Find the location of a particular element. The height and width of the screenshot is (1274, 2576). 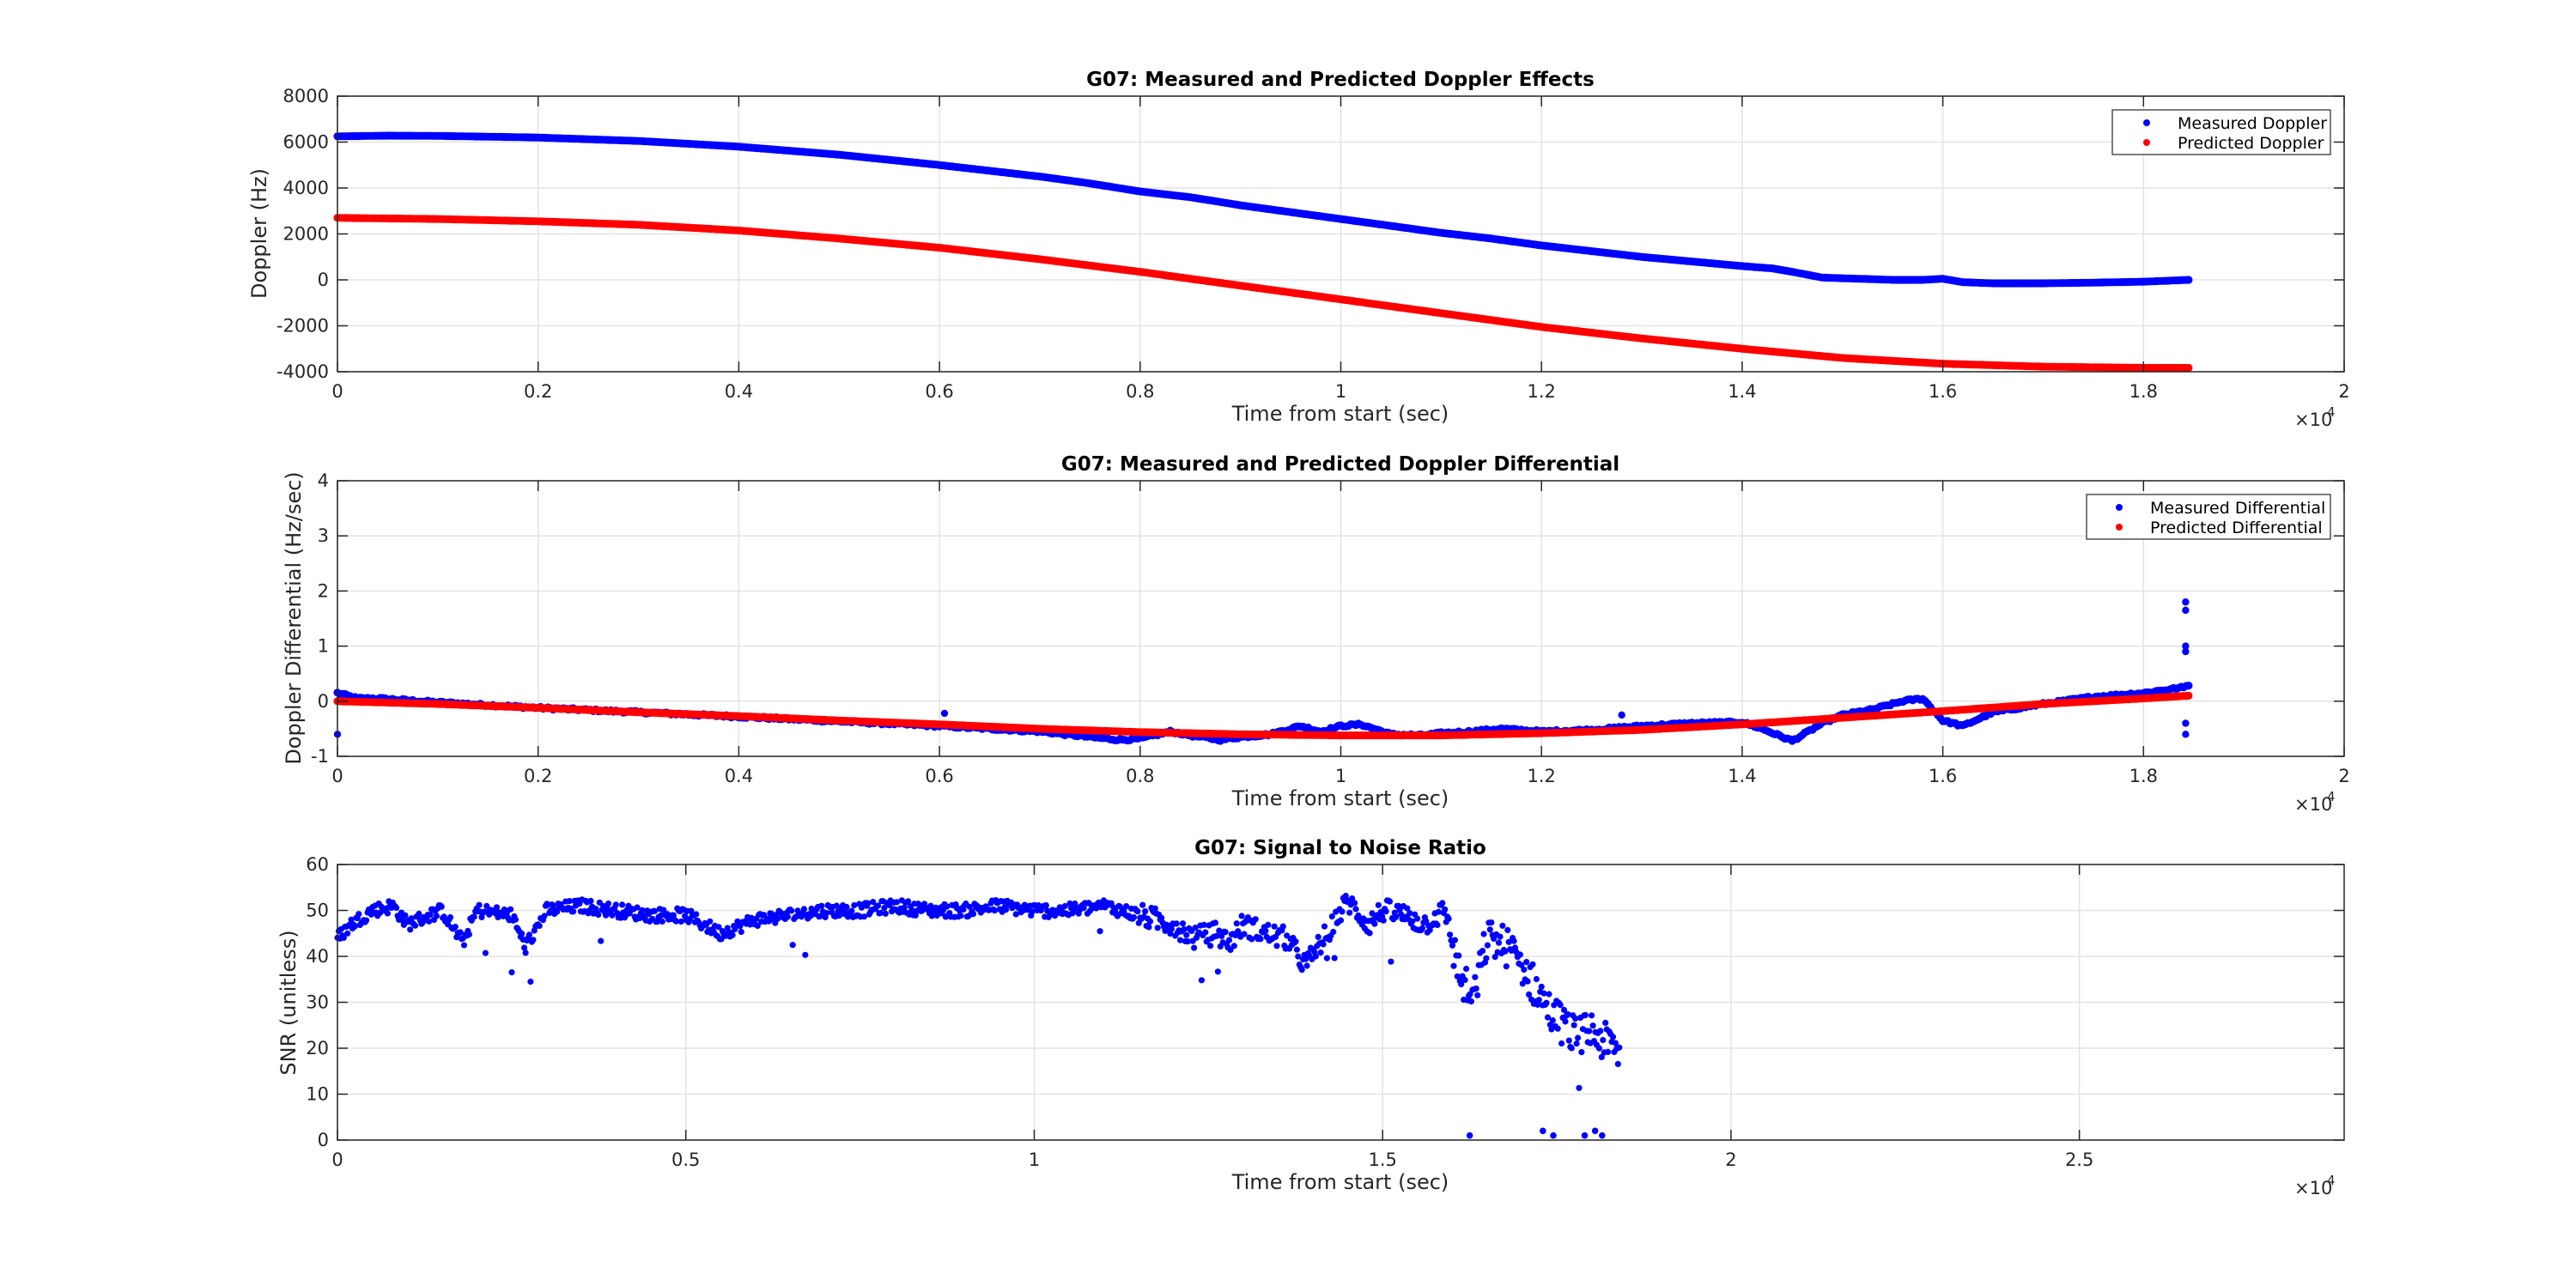

x-tick-label: 1.2 is located at coordinates (1541, 392).